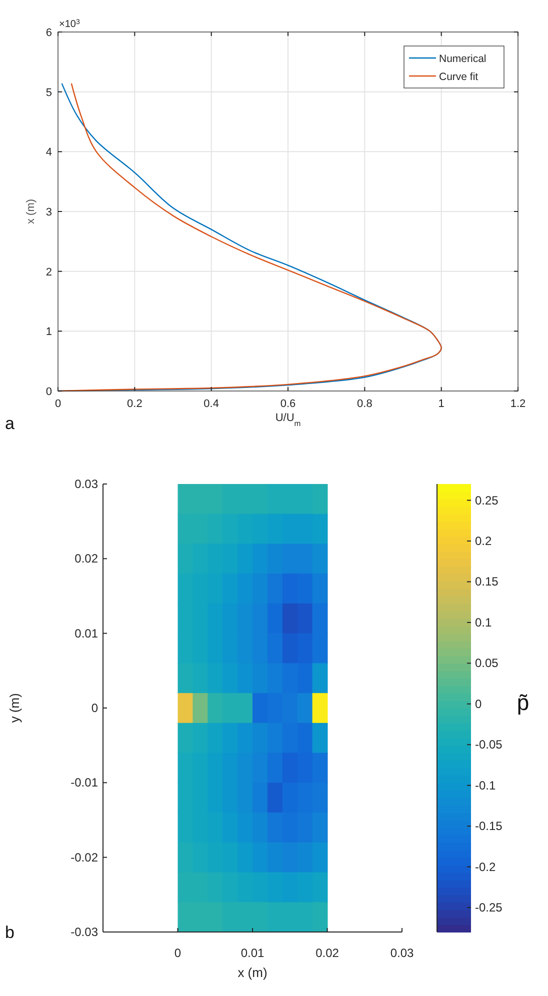 The width and height of the screenshot is (548, 996). What do you see at coordinates (49, 33) in the screenshot?
I see `y-tick-label: 6` at bounding box center [49, 33].